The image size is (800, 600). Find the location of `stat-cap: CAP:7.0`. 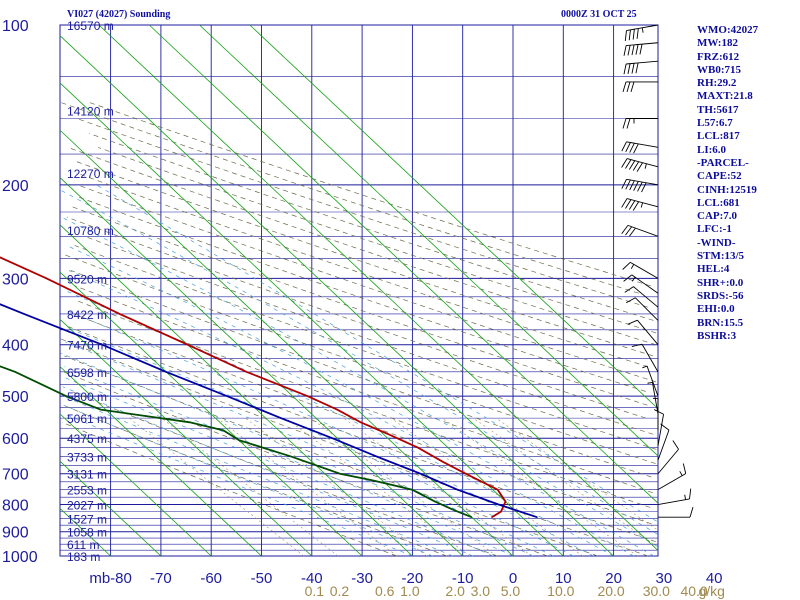

stat-cap: CAP:7.0 is located at coordinates (717, 216).